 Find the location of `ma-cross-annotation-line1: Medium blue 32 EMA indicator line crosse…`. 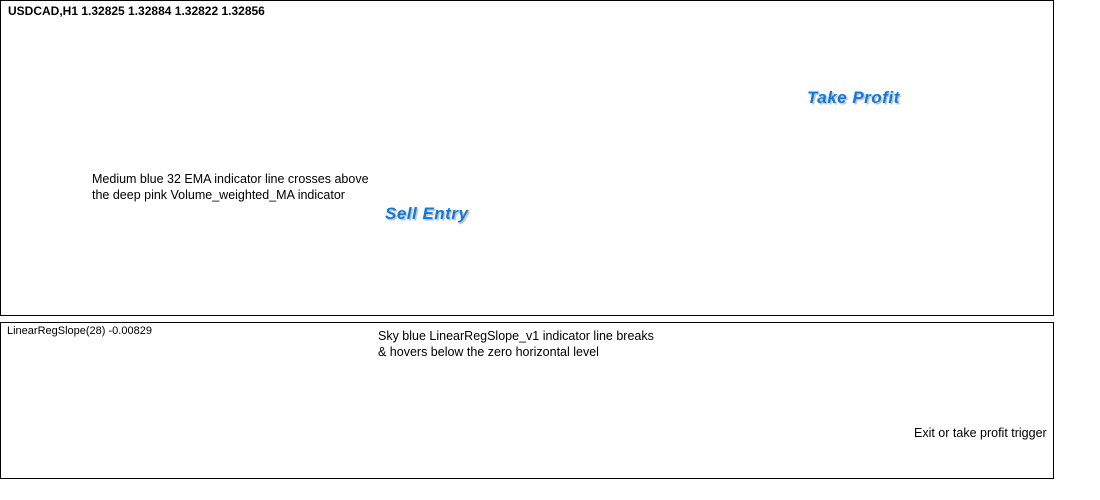

ma-cross-annotation-line1: Medium blue 32 EMA indicator line crosse… is located at coordinates (230, 179).